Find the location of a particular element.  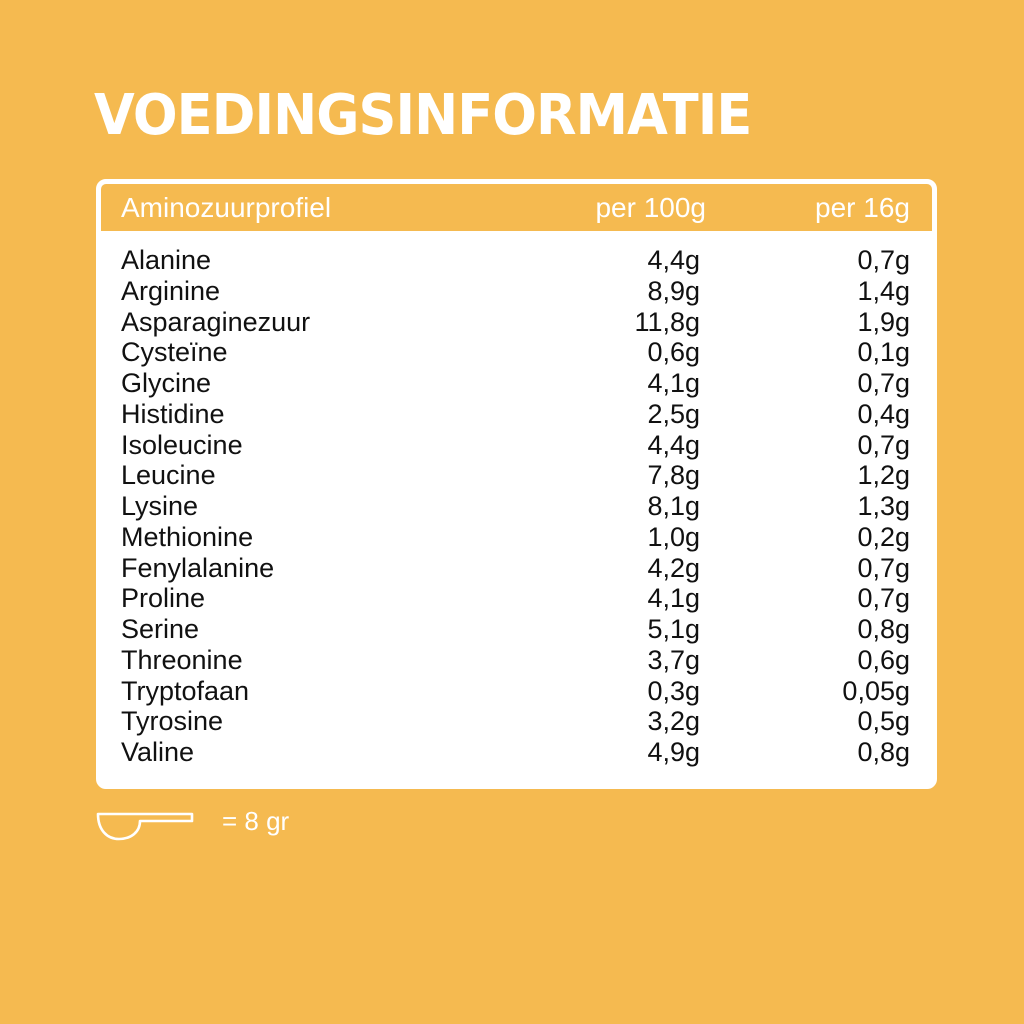

value-per-100g: 3,7g is located at coordinates (673, 659).